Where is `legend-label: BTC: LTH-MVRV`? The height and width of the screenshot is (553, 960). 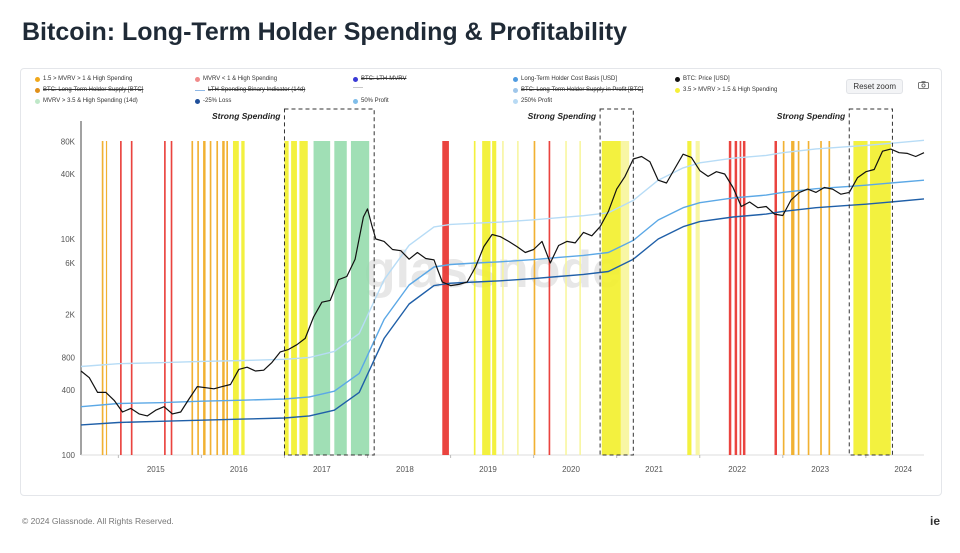
legend-label: BTC: LTH-MVRV is located at coordinates (384, 79).